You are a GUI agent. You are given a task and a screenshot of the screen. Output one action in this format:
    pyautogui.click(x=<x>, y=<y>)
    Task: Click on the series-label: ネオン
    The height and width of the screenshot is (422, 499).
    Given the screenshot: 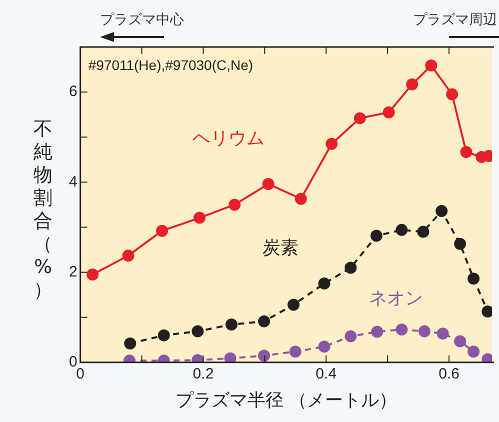 What is the action you would take?
    pyautogui.click(x=396, y=298)
    